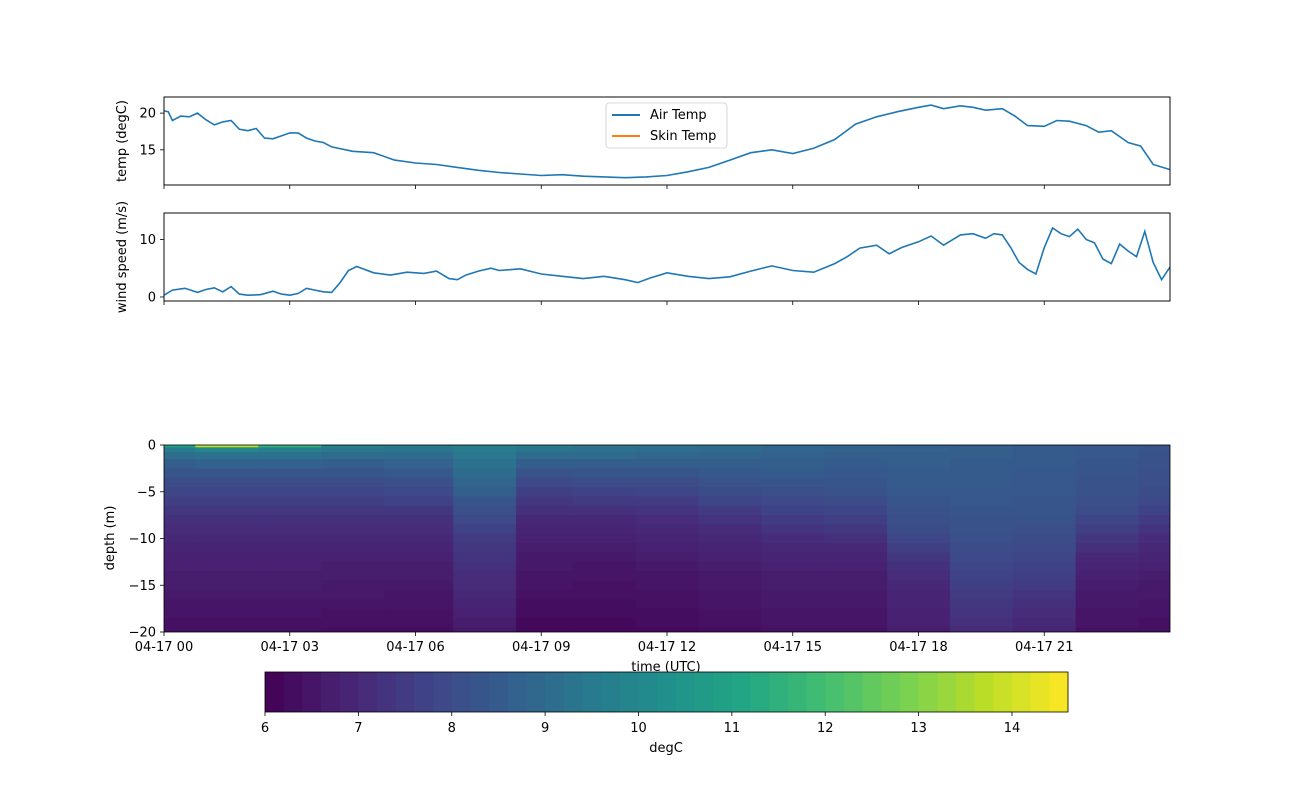 The height and width of the screenshot is (800, 1300). I want to click on temp-ytick-label-1: 20, so click(147, 114).